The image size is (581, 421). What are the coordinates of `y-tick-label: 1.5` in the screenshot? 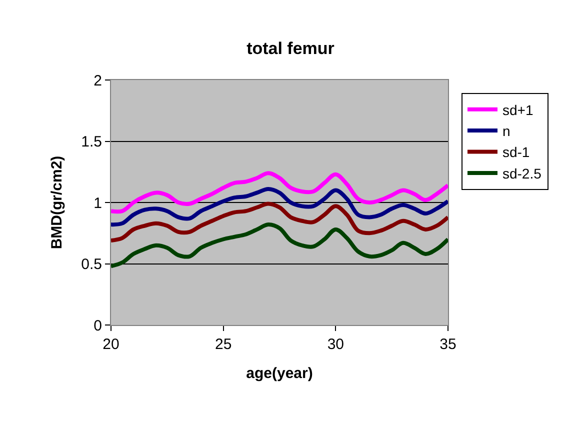 It's located at (91, 142).